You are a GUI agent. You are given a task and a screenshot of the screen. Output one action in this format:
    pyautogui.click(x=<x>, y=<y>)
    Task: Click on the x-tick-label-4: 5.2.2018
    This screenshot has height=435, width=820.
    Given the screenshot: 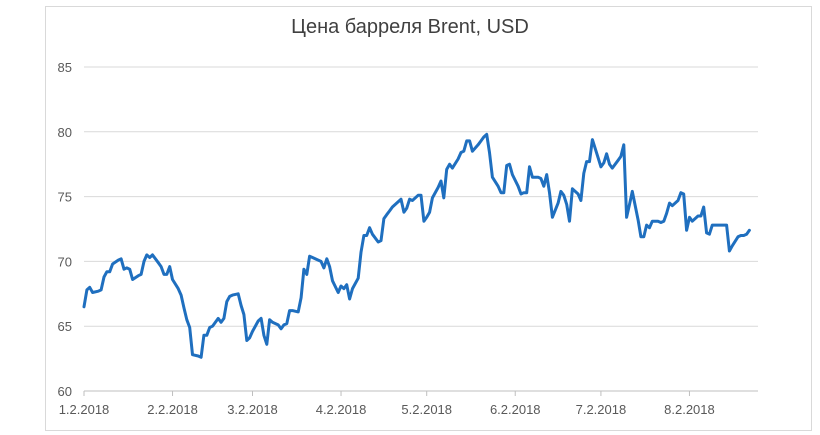 What is the action you would take?
    pyautogui.click(x=426, y=409)
    